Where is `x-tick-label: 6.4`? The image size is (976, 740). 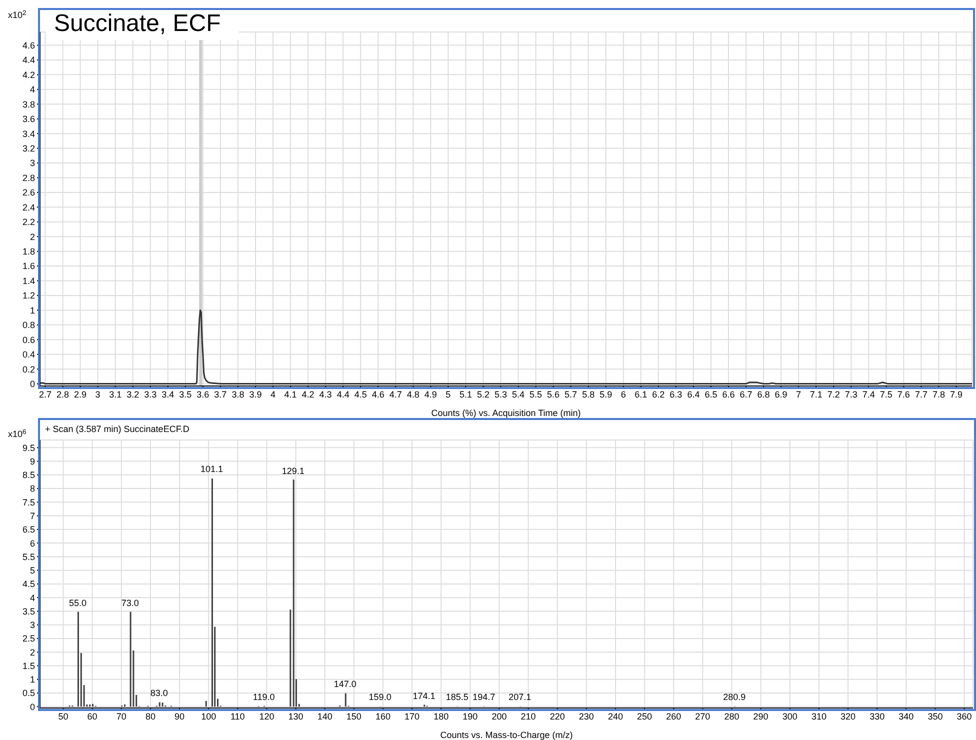 x-tick-label: 6.4 is located at coordinates (693, 394).